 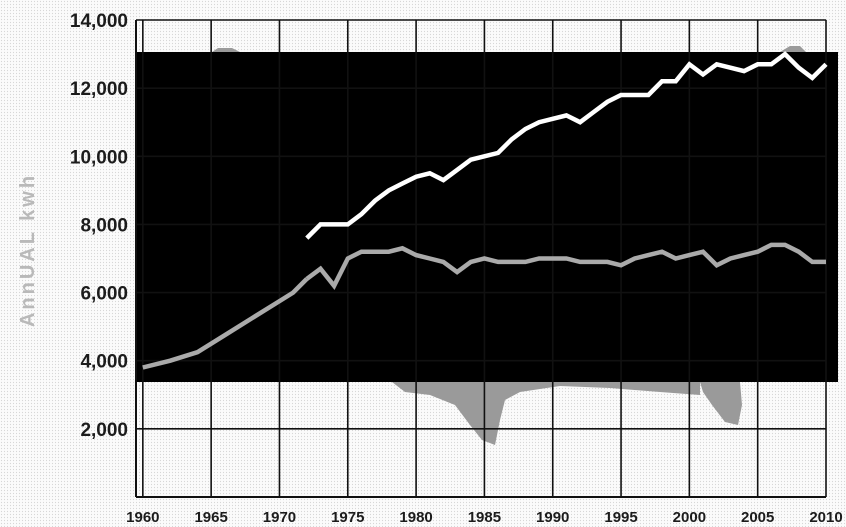 What do you see at coordinates (721, 403) in the screenshot?
I see `map-florida-region` at bounding box center [721, 403].